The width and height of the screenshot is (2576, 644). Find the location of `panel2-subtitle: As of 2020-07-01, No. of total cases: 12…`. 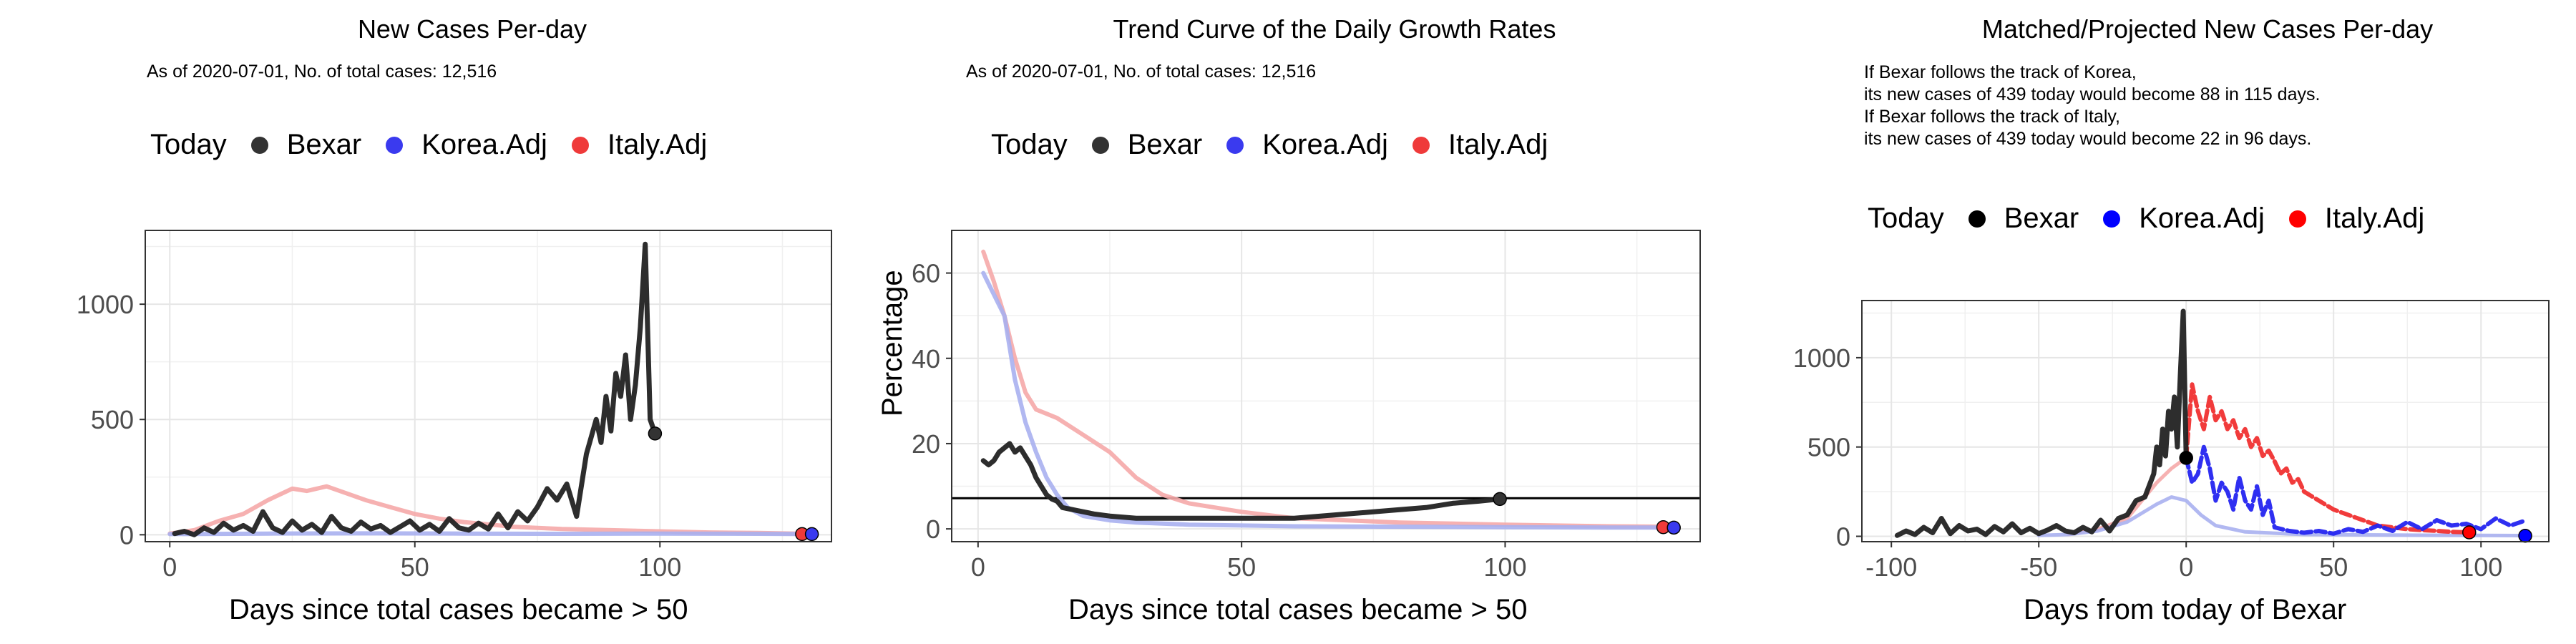

panel2-subtitle: As of 2020-07-01, No. of total cases: 12… is located at coordinates (1141, 72).